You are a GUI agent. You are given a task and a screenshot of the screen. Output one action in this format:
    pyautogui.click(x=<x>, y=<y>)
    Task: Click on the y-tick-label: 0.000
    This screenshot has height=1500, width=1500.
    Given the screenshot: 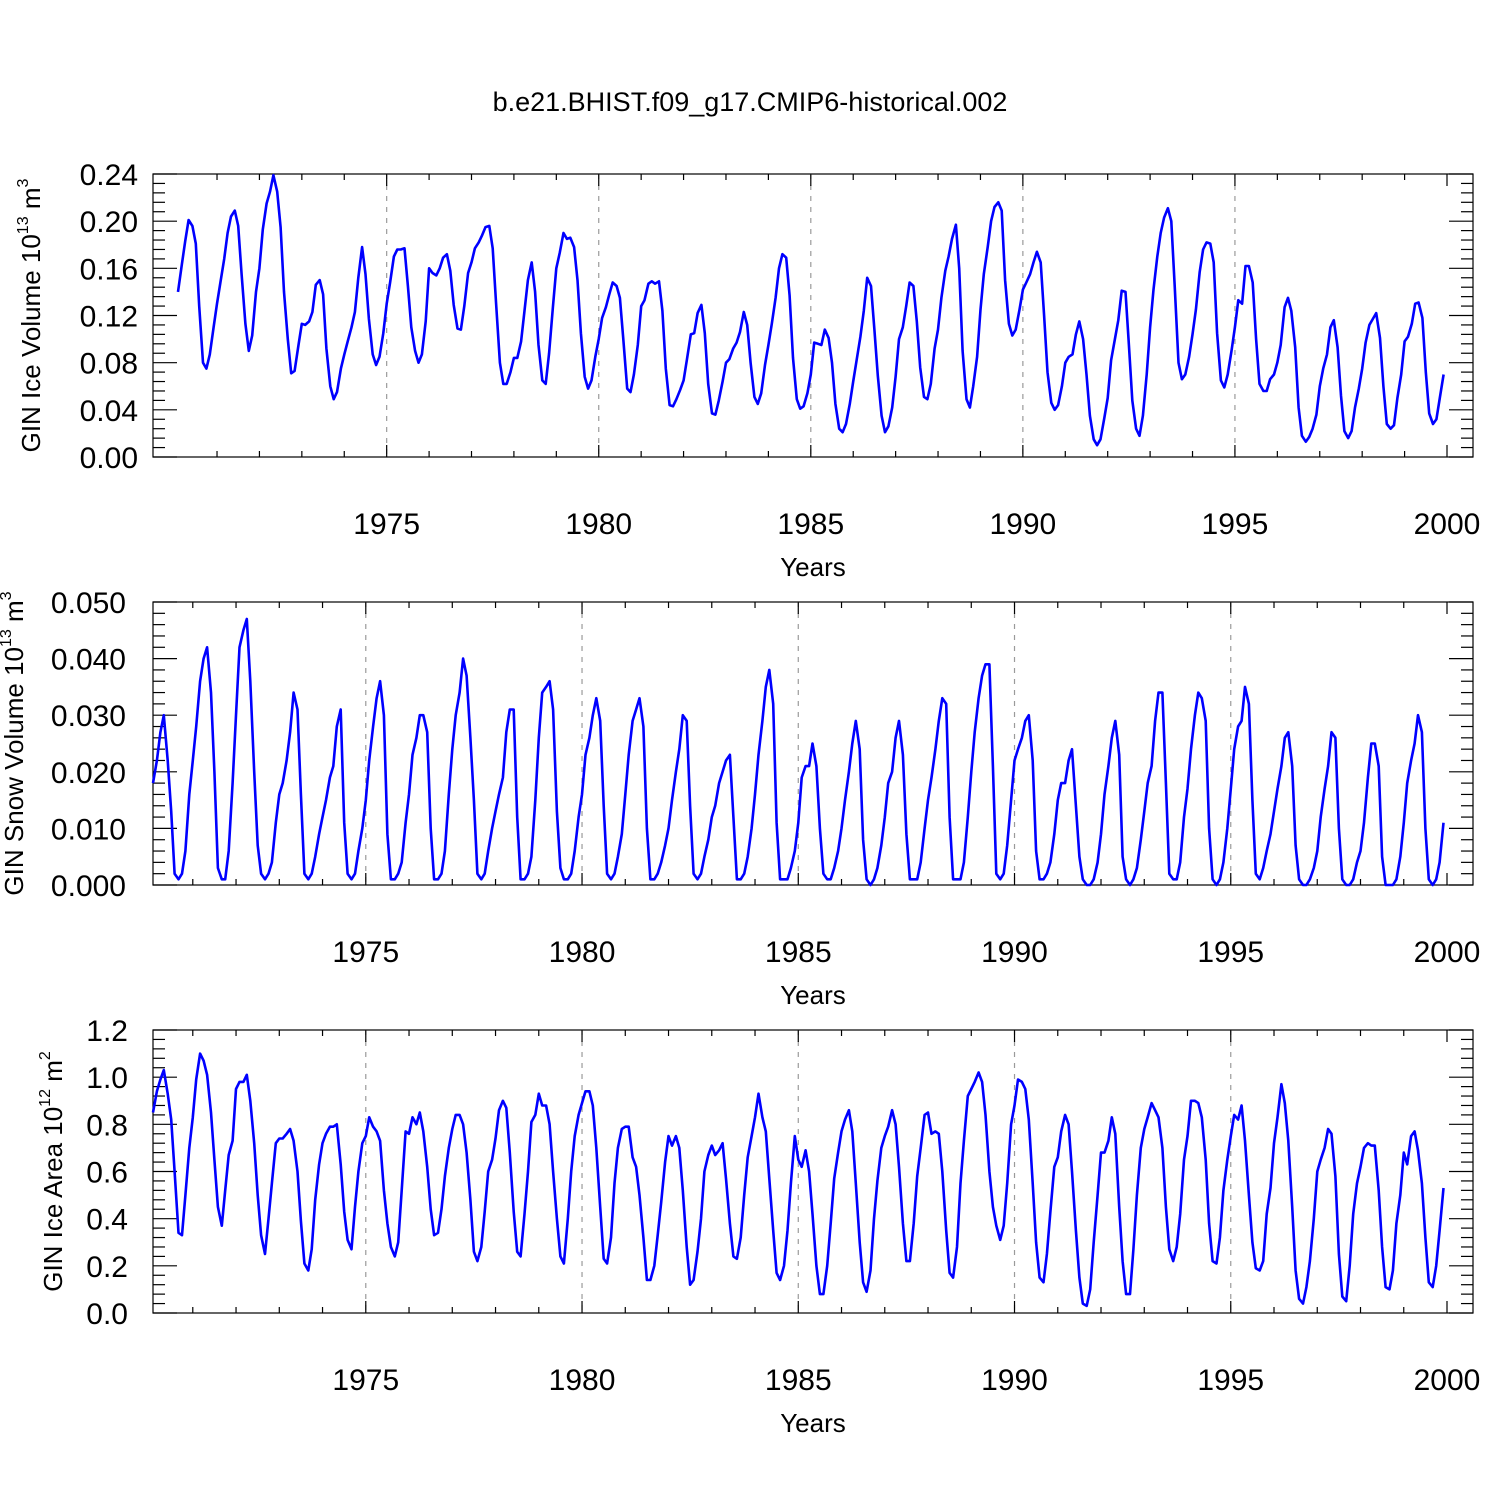 What is the action you would take?
    pyautogui.click(x=88, y=886)
    